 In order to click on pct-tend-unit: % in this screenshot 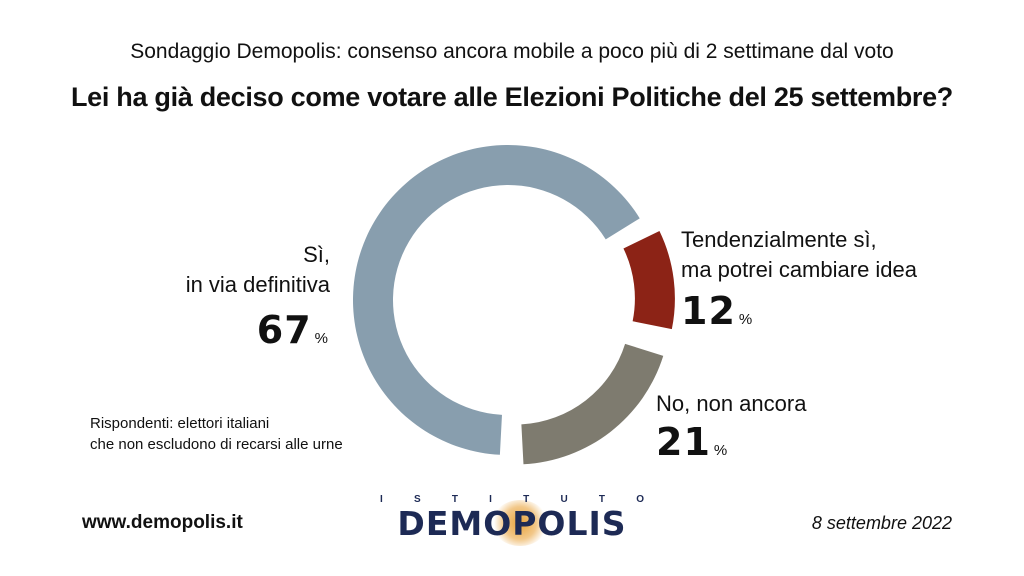, I will do `click(745, 319)`.